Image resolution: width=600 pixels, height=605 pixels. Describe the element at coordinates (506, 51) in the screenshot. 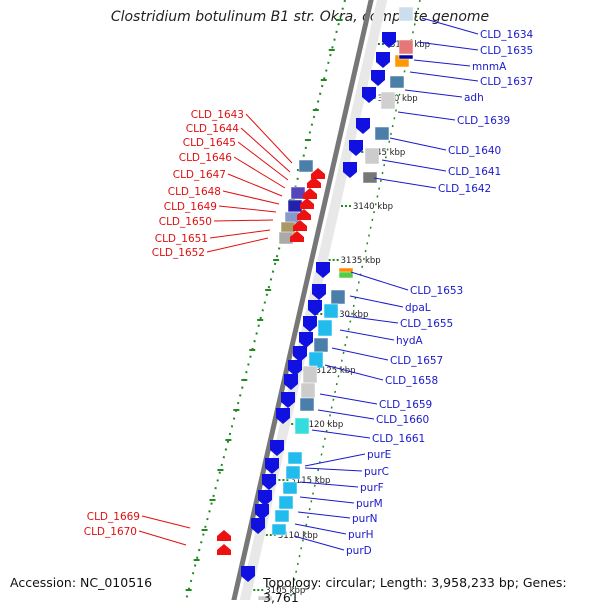

I see `gene-label-cld-1635: CLD_1635` at that location.